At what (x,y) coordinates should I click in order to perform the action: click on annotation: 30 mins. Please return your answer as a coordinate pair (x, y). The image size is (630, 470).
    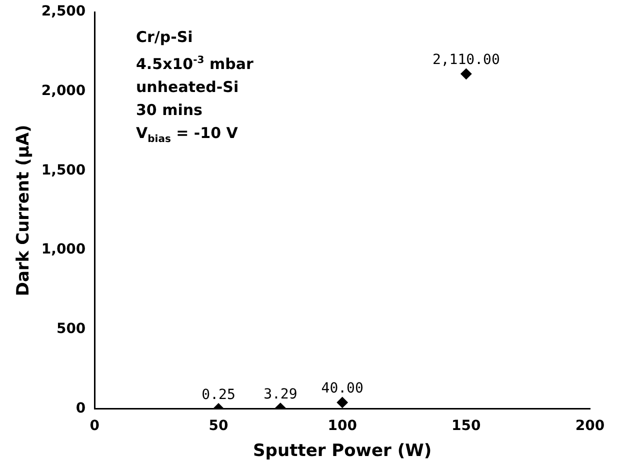
    Looking at the image, I should click on (170, 110).